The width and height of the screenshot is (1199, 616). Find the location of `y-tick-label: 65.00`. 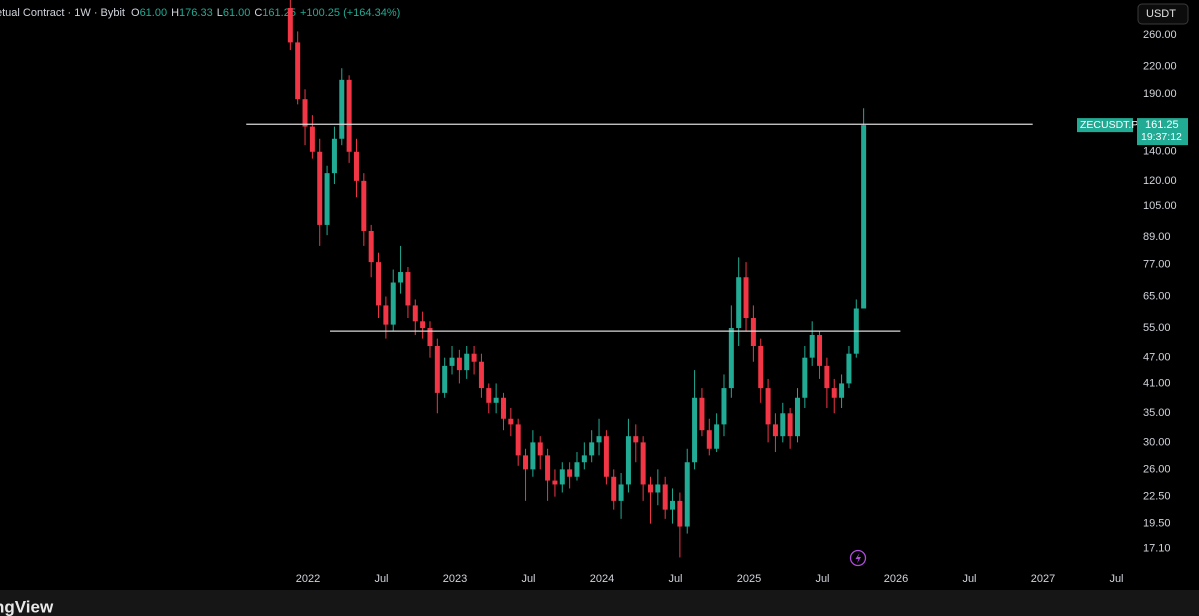

y-tick-label: 65.00 is located at coordinates (1157, 296).